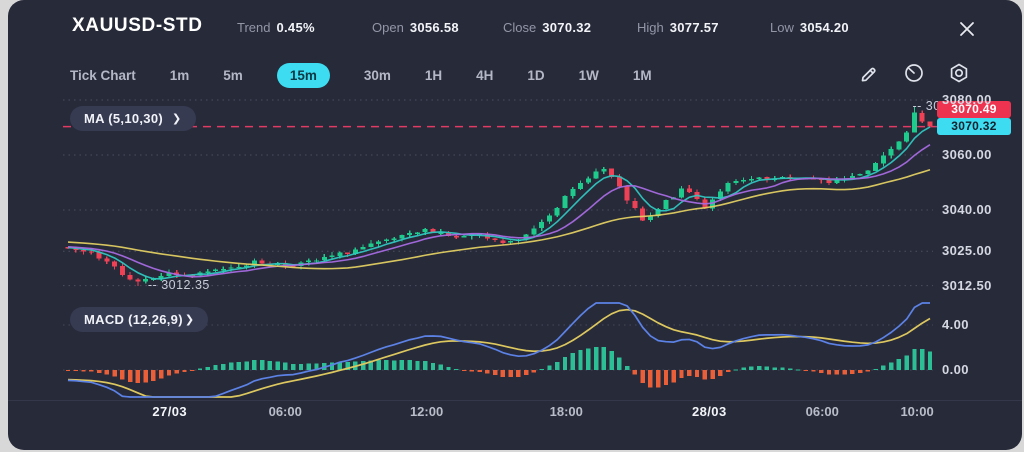 The image size is (1024, 452). What do you see at coordinates (178, 285) in the screenshot?
I see `session-low-marker: -- 3012.35` at bounding box center [178, 285].